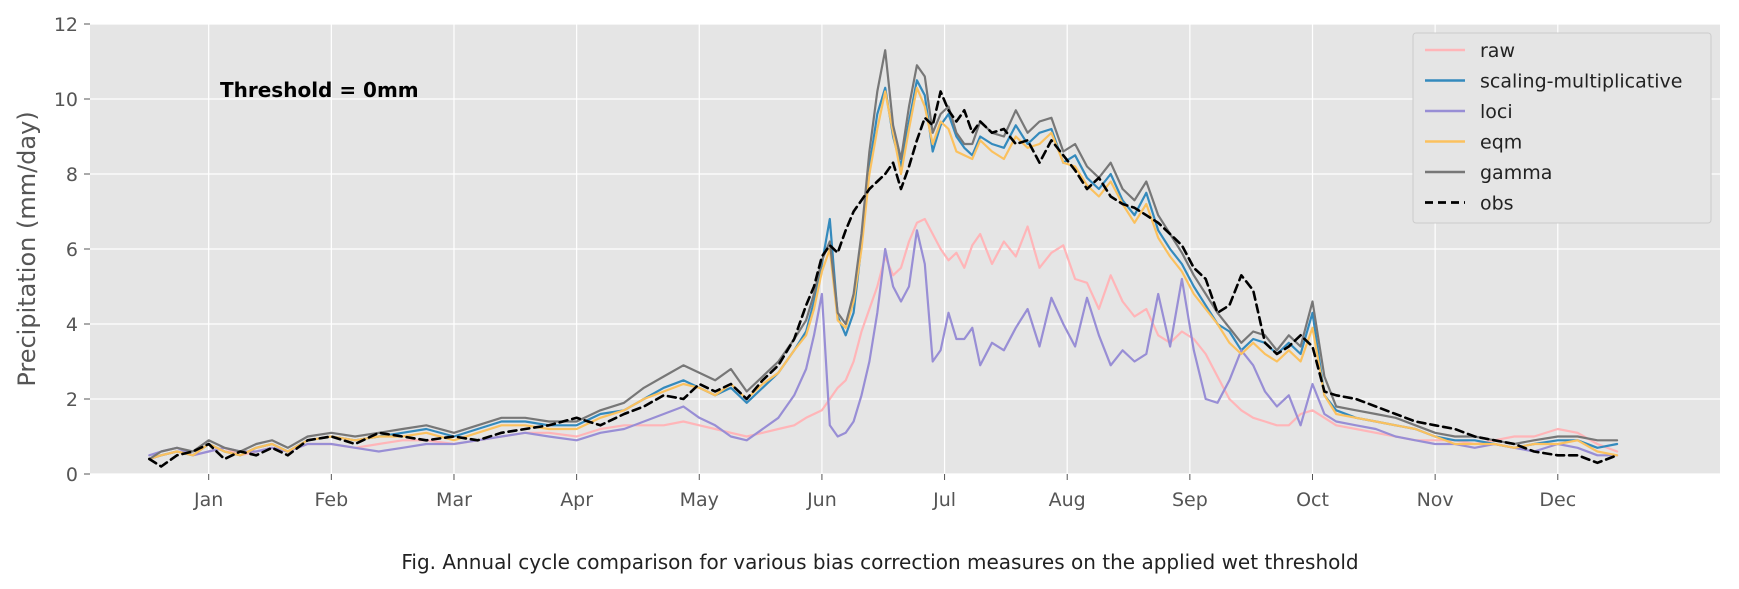 Image resolution: width=1739 pixels, height=589 pixels. Describe the element at coordinates (944, 500) in the screenshot. I see `x-tick-label: Jul` at that location.